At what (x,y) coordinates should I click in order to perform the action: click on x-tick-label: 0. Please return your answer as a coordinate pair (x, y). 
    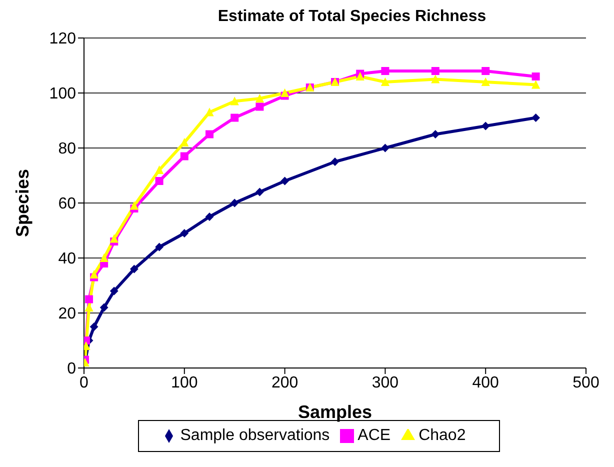
    Looking at the image, I should click on (84, 383).